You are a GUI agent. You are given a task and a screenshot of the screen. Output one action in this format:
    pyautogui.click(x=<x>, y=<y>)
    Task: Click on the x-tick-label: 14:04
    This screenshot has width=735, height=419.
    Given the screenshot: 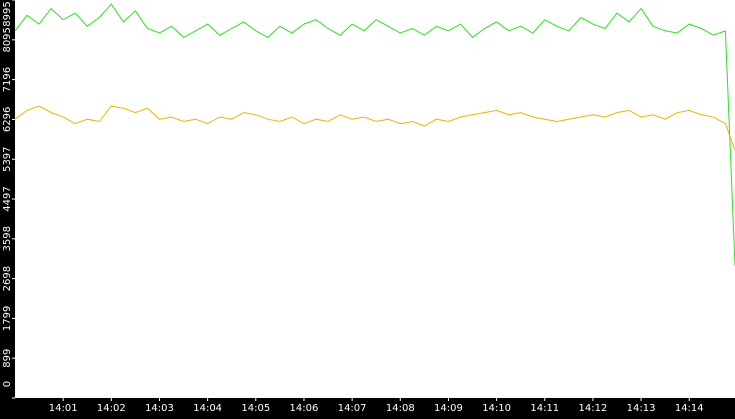 What is the action you would take?
    pyautogui.click(x=207, y=408)
    